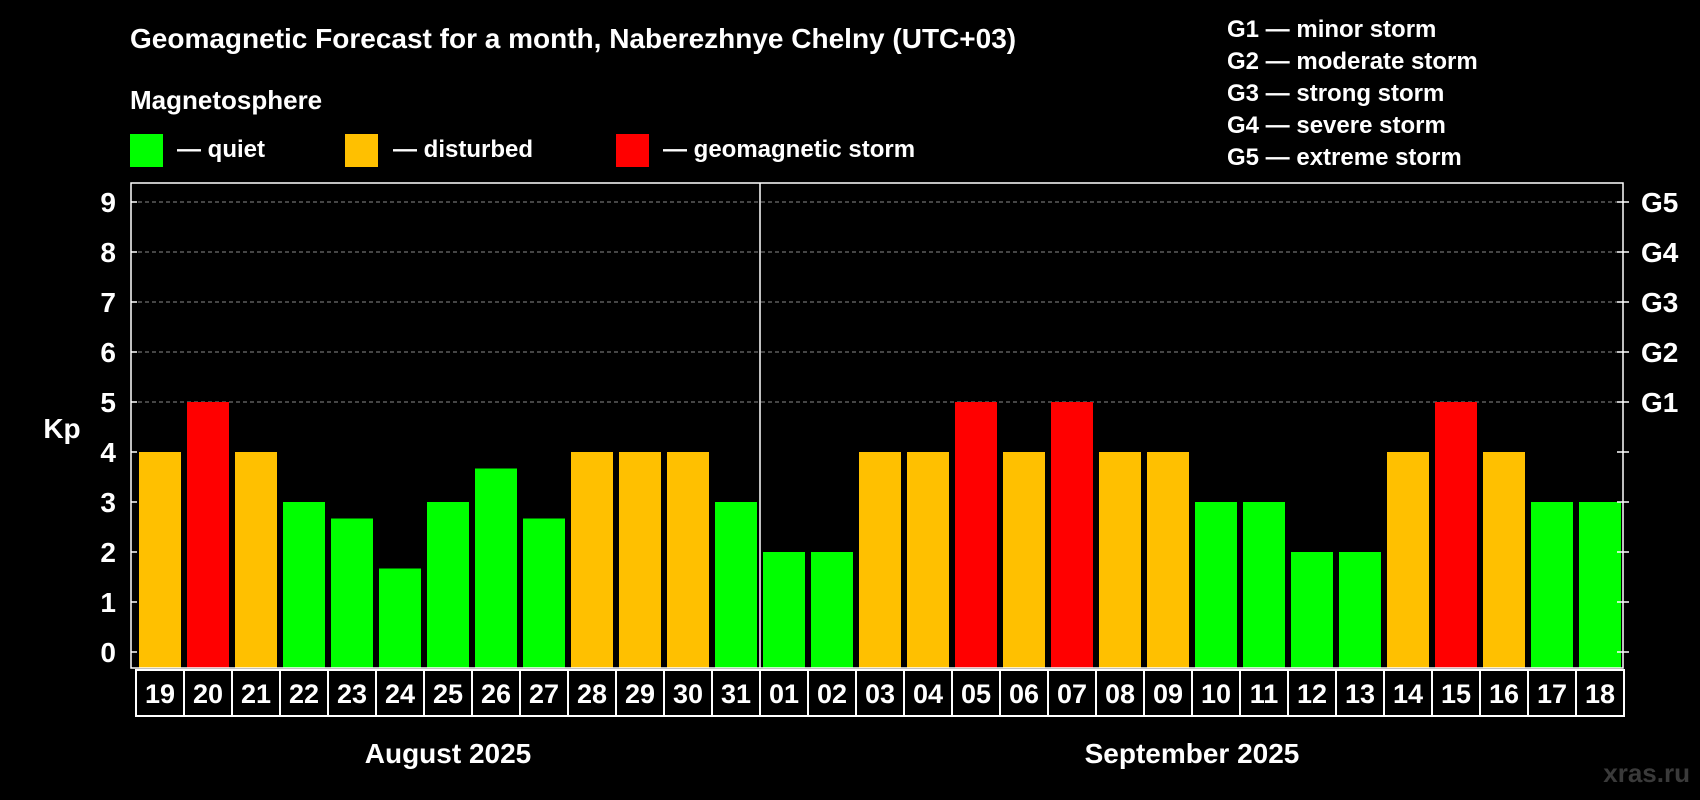 The image size is (1700, 800). Describe the element at coordinates (789, 149) in the screenshot. I see `legend-label-storm: — geomagnetic storm` at that location.